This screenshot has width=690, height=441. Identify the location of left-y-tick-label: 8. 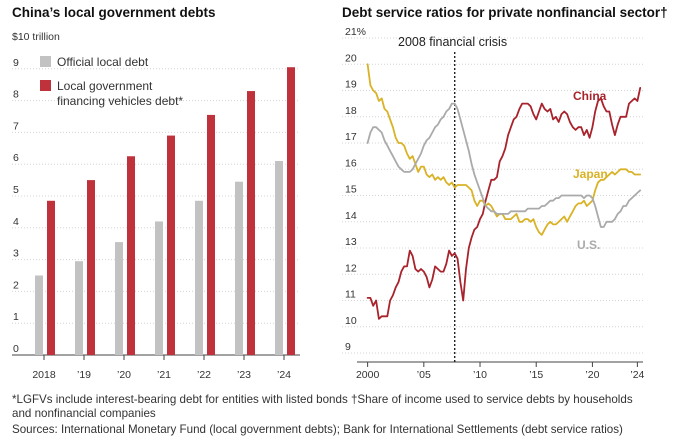
(16, 95).